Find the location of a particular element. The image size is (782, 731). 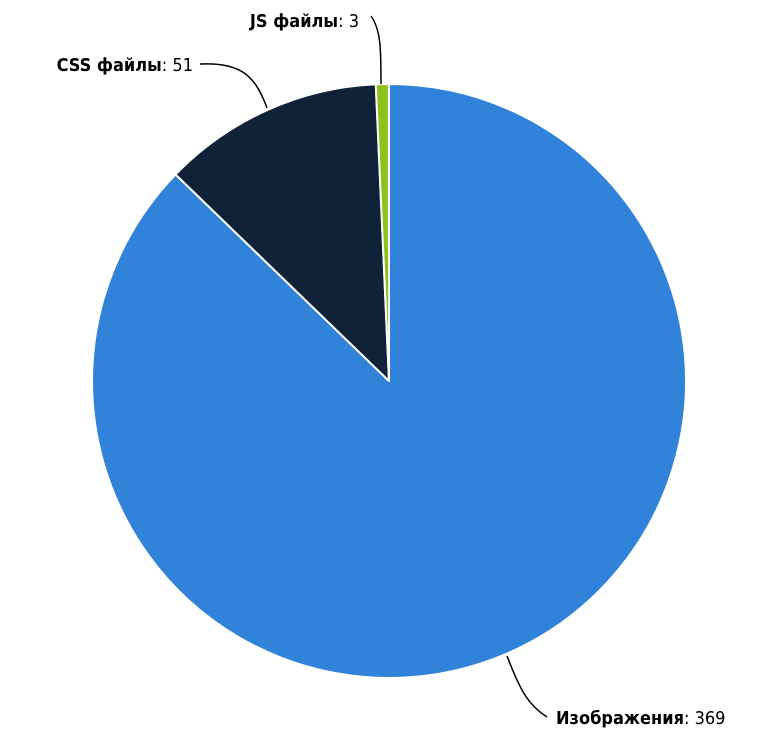

data-label-3: JS файлы: 3 is located at coordinates (304, 21).